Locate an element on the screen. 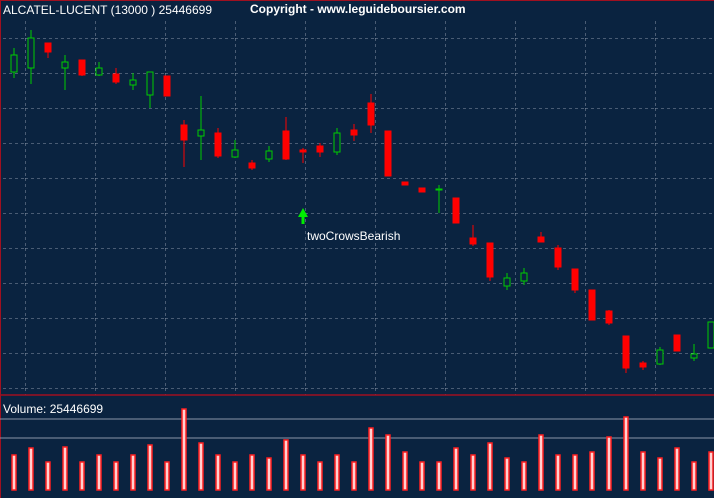  chart-title: ALCATEL-LUCENT (13000 ) 25446699 is located at coordinates (107, 10).